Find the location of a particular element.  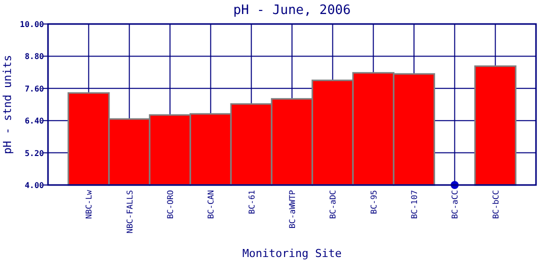

chart-title: pH - June, 2006 is located at coordinates (292, 10).